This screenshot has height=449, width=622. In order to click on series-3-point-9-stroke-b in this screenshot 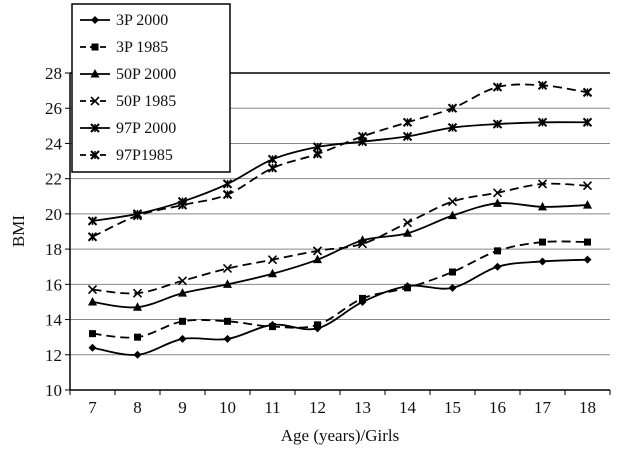, I will do `click(497, 193)`.